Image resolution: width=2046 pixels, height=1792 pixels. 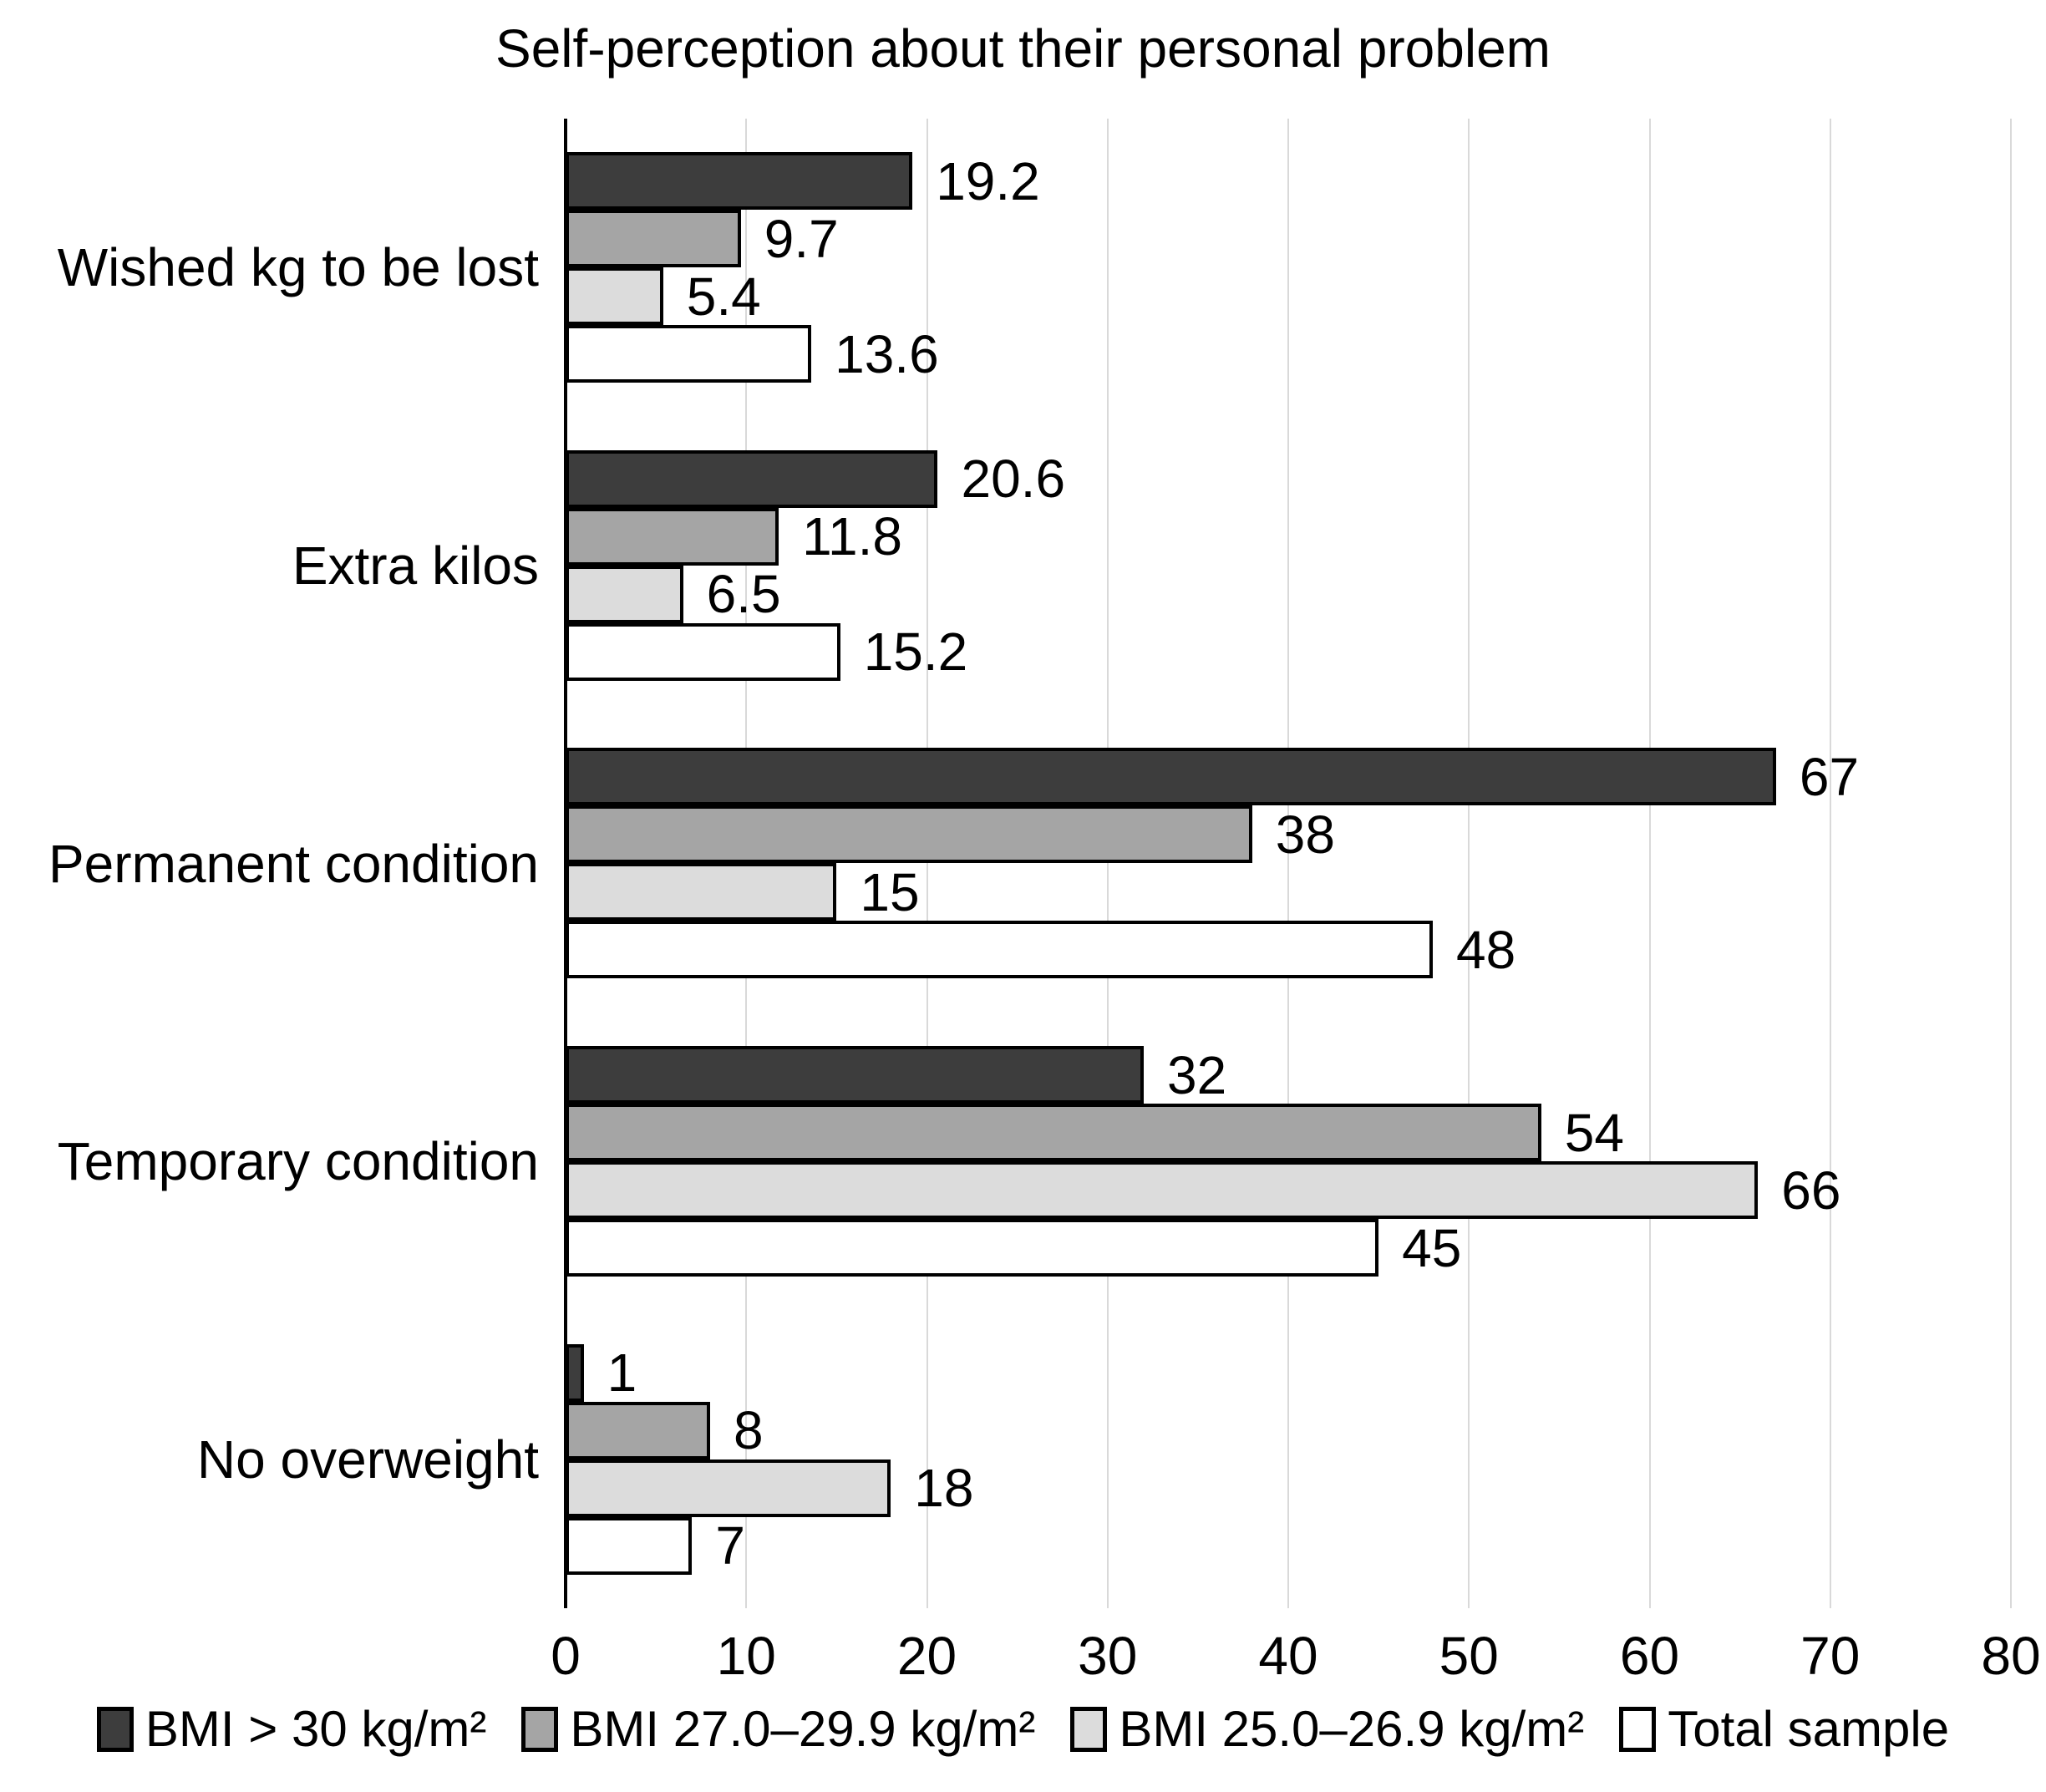 I want to click on bar-row: 19.2, so click(x=1288, y=180).